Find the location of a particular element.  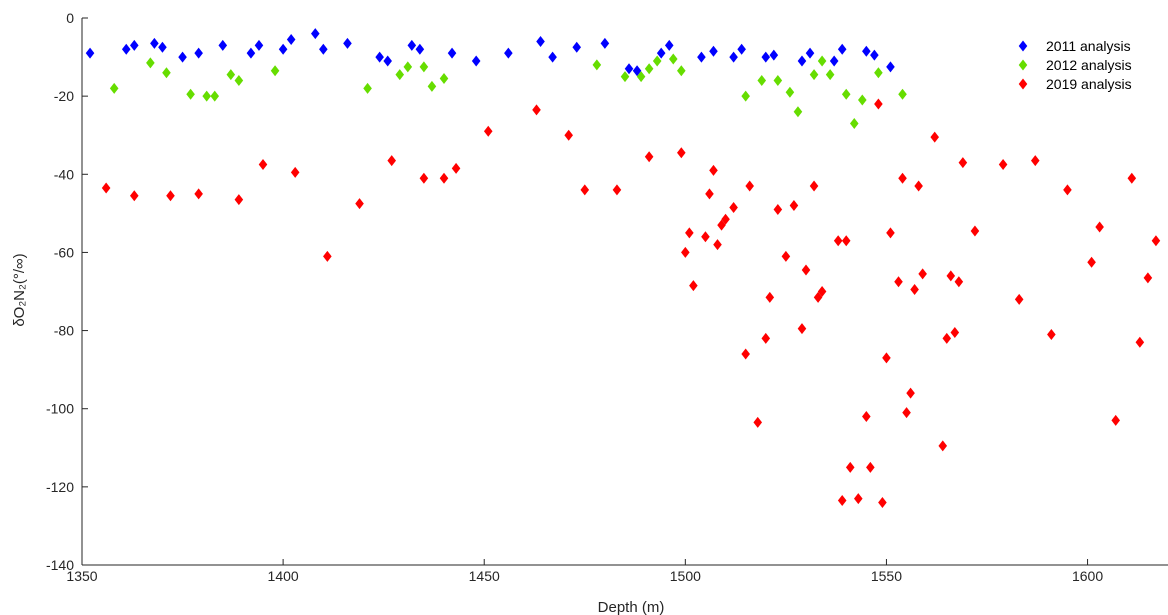

y-tick-label: -140 is located at coordinates (60, 565).